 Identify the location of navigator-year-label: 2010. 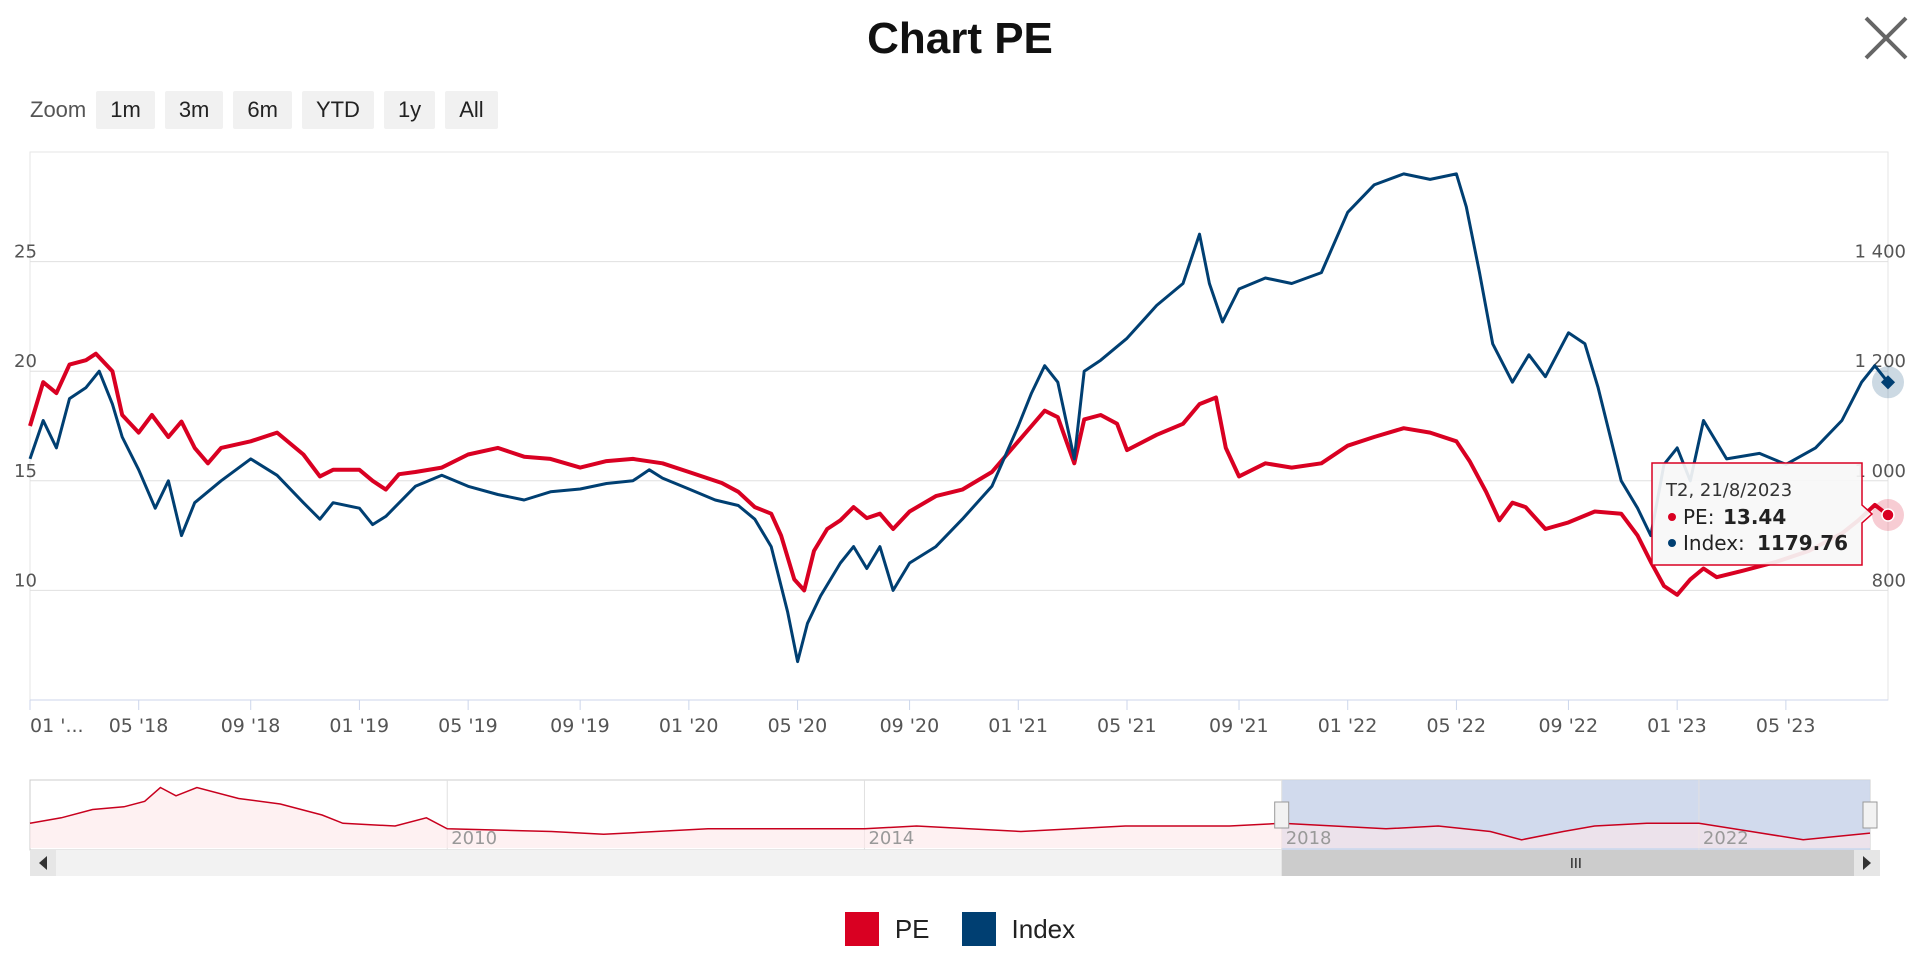
(474, 838).